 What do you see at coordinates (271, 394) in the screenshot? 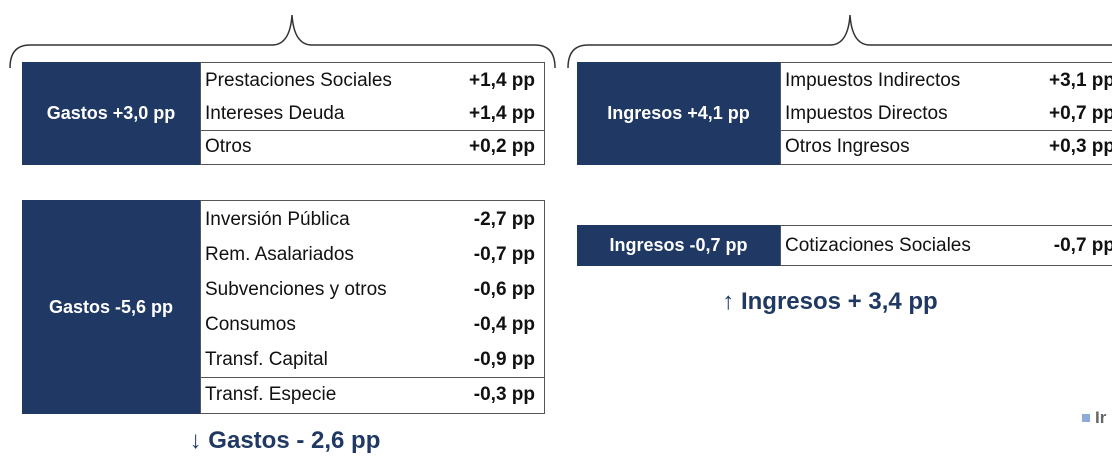
I see `item-name: Transf. Especie` at bounding box center [271, 394].